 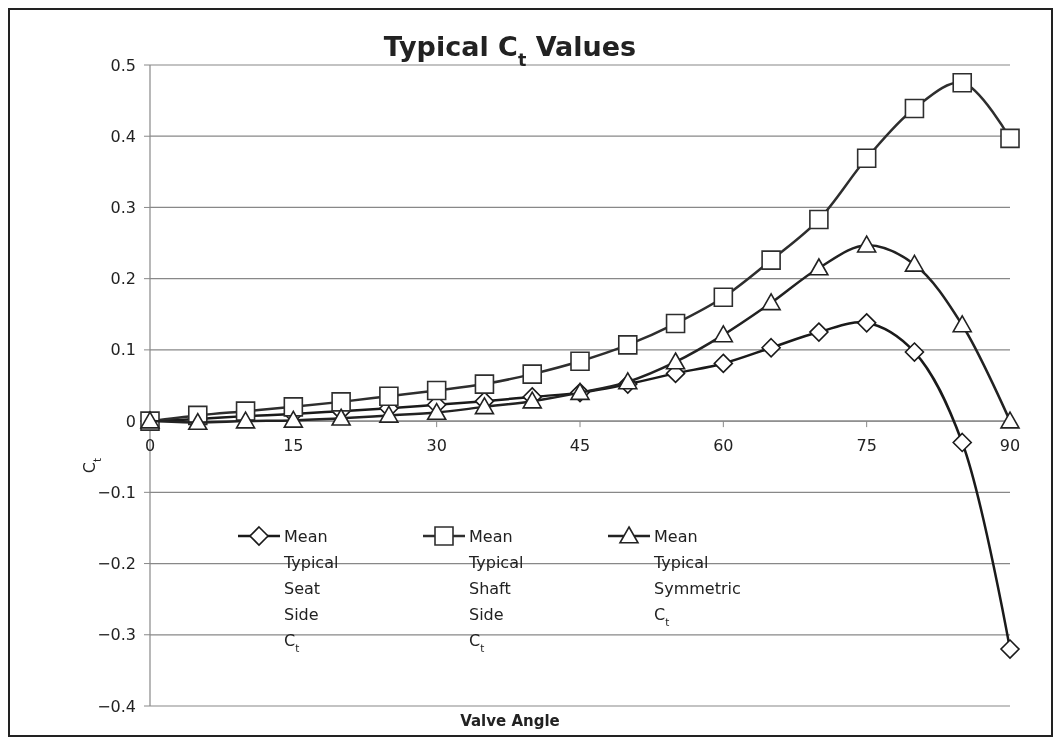 I want to click on legend-label: Mean Typical Shaft Side C$_{t}$, so click(x=496, y=590).